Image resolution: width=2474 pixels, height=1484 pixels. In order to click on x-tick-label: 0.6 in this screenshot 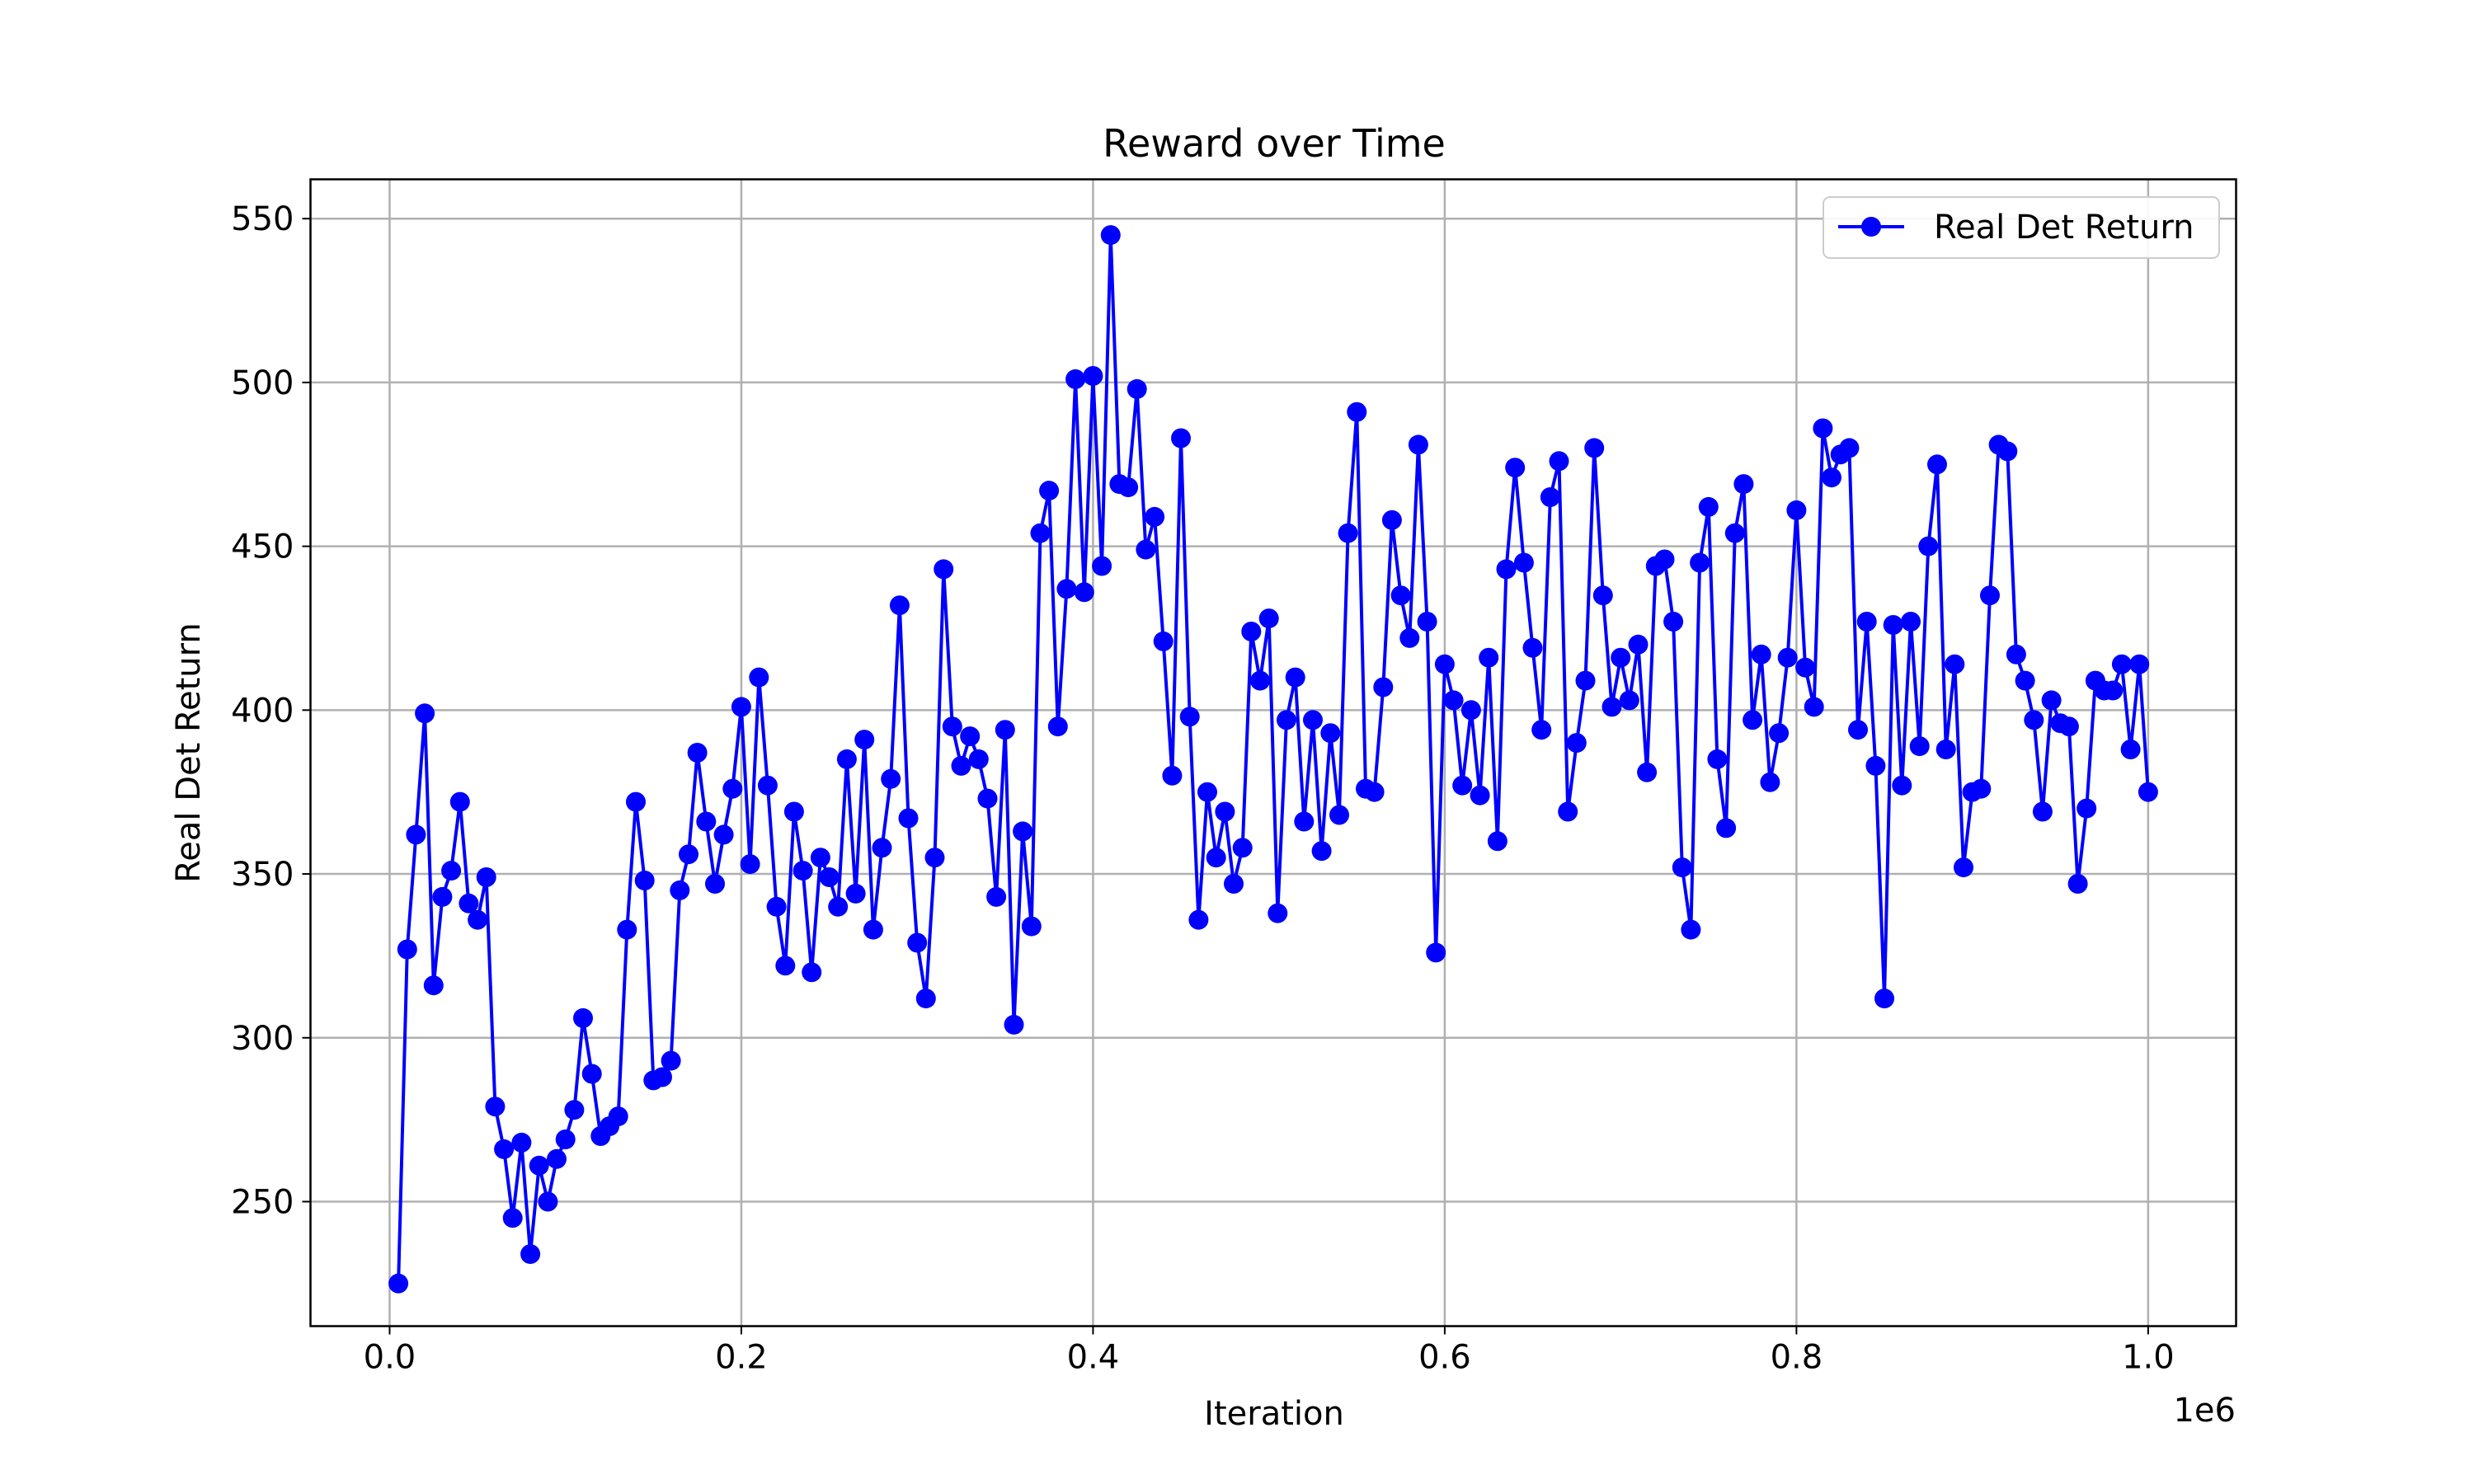, I will do `click(1444, 1358)`.